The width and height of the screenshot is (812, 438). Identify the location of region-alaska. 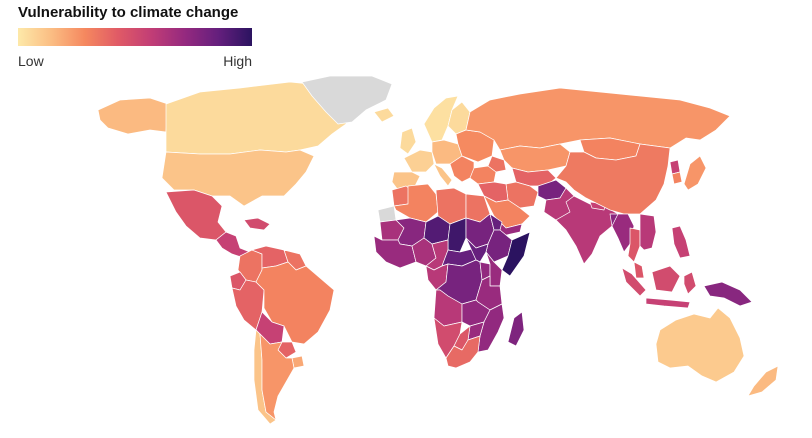
(133, 116).